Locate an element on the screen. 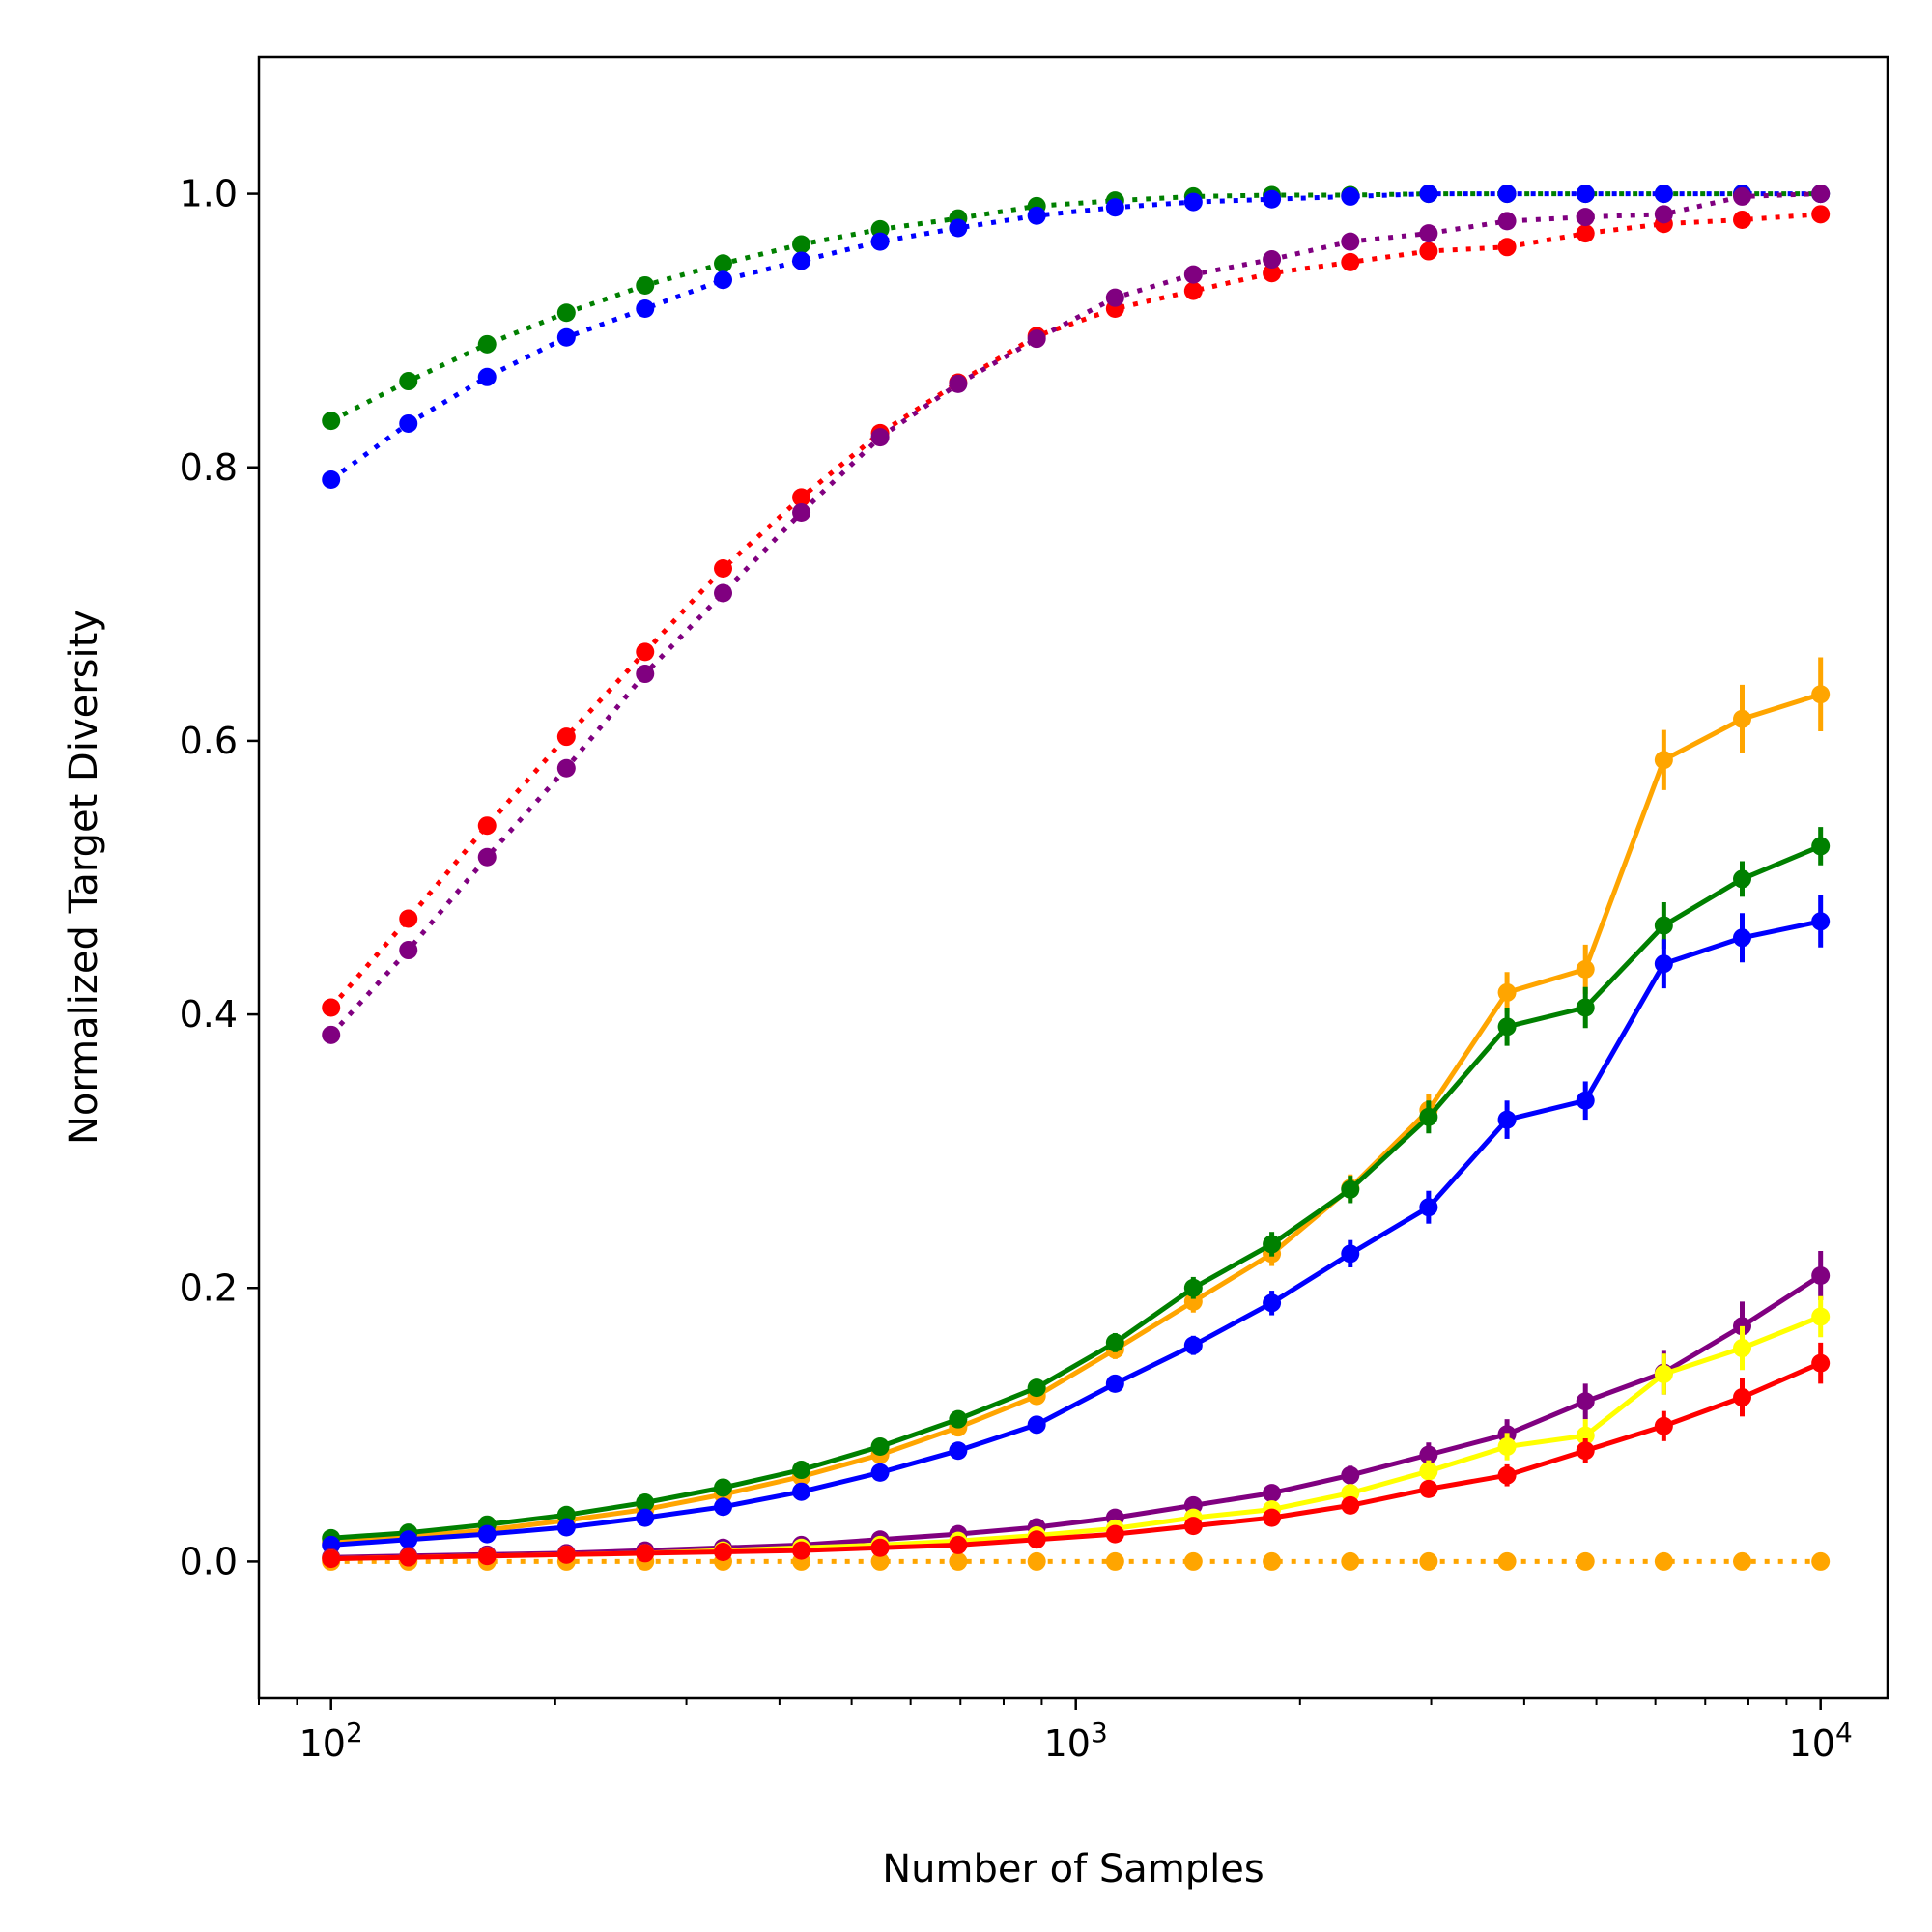  y-tick-label-1: 0.2 is located at coordinates (209, 1287).